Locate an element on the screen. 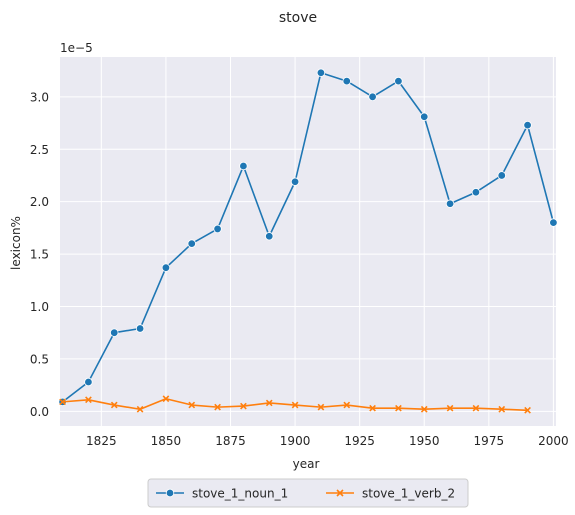  x-tick-label: 2000 is located at coordinates (553, 441).